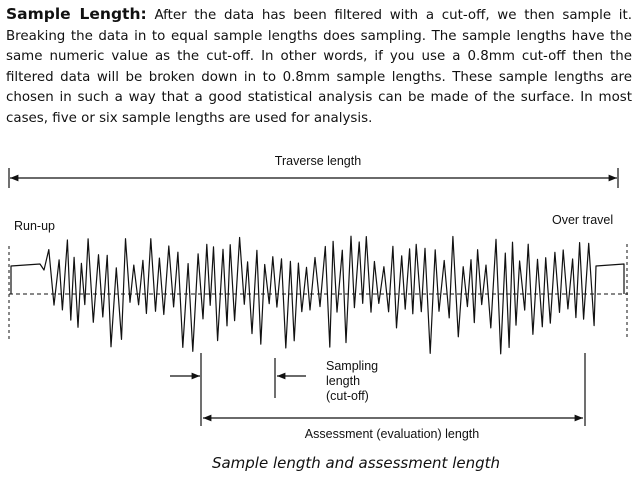 Image resolution: width=638 pixels, height=478 pixels. What do you see at coordinates (347, 396) in the screenshot?
I see `sampling-label-line-3: (cut-off)` at bounding box center [347, 396].